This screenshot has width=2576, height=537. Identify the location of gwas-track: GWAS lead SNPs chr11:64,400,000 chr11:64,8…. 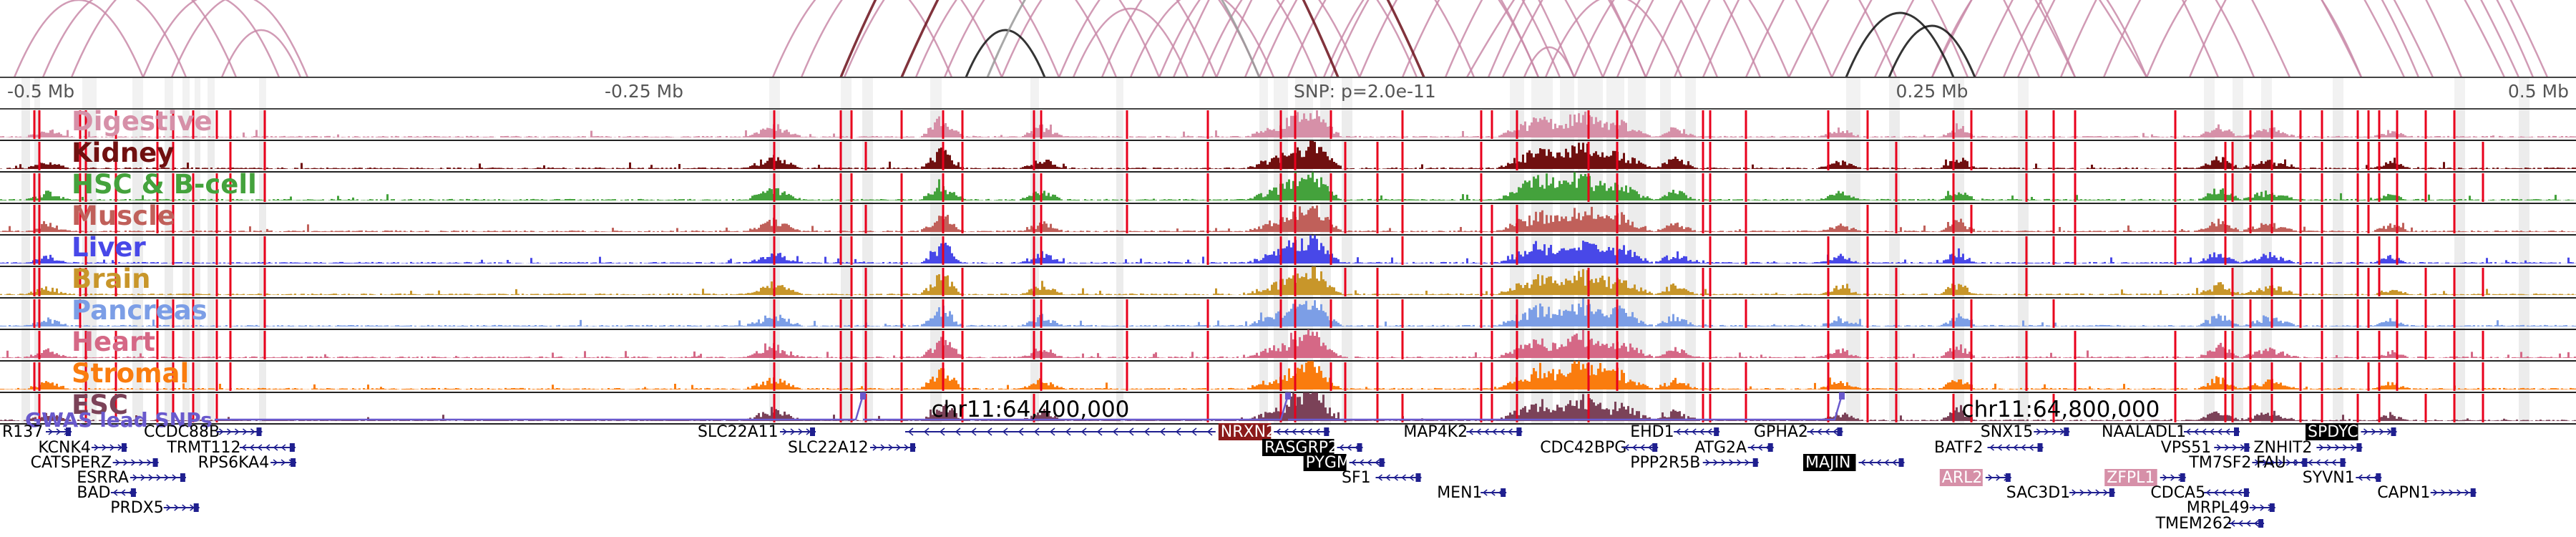
(1092, 412).